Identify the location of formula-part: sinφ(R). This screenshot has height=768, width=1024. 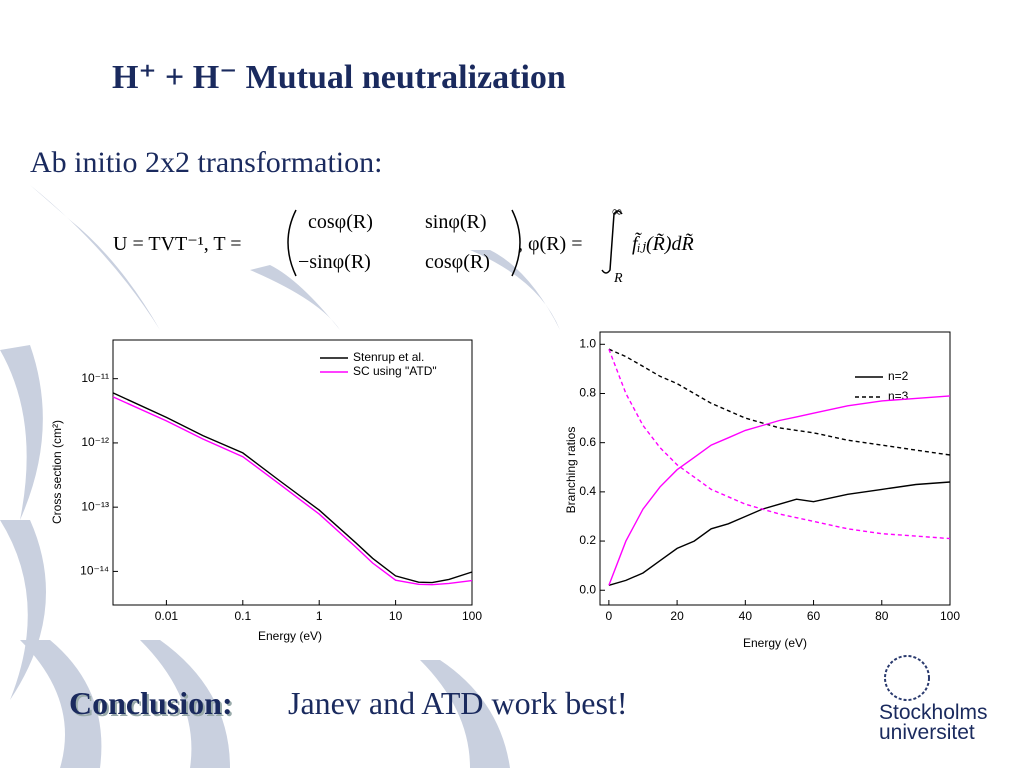
(456, 222).